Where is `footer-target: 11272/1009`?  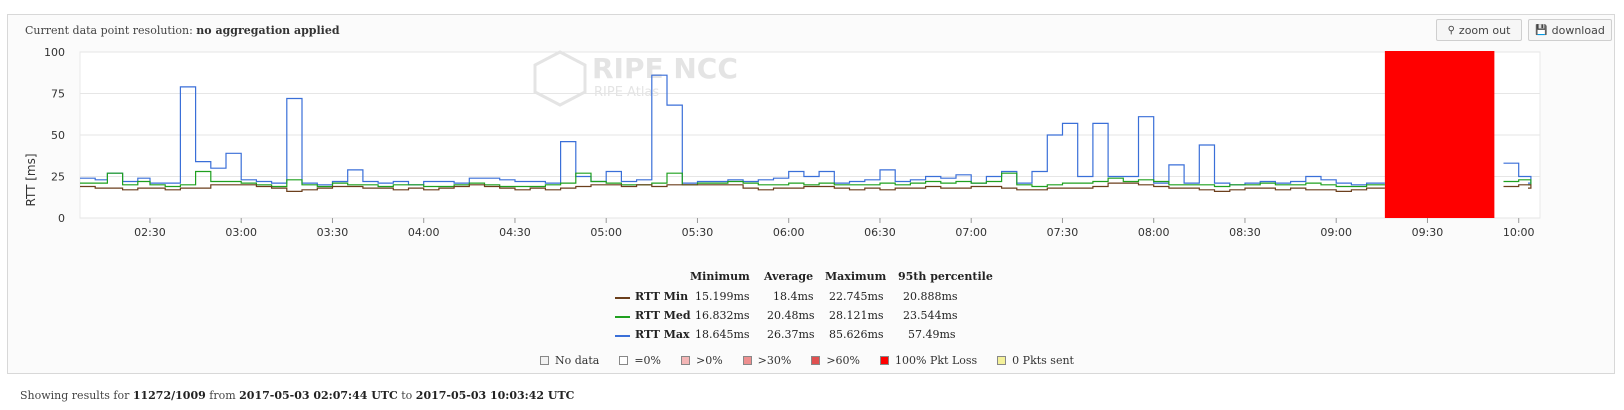
footer-target: 11272/1009 is located at coordinates (169, 395).